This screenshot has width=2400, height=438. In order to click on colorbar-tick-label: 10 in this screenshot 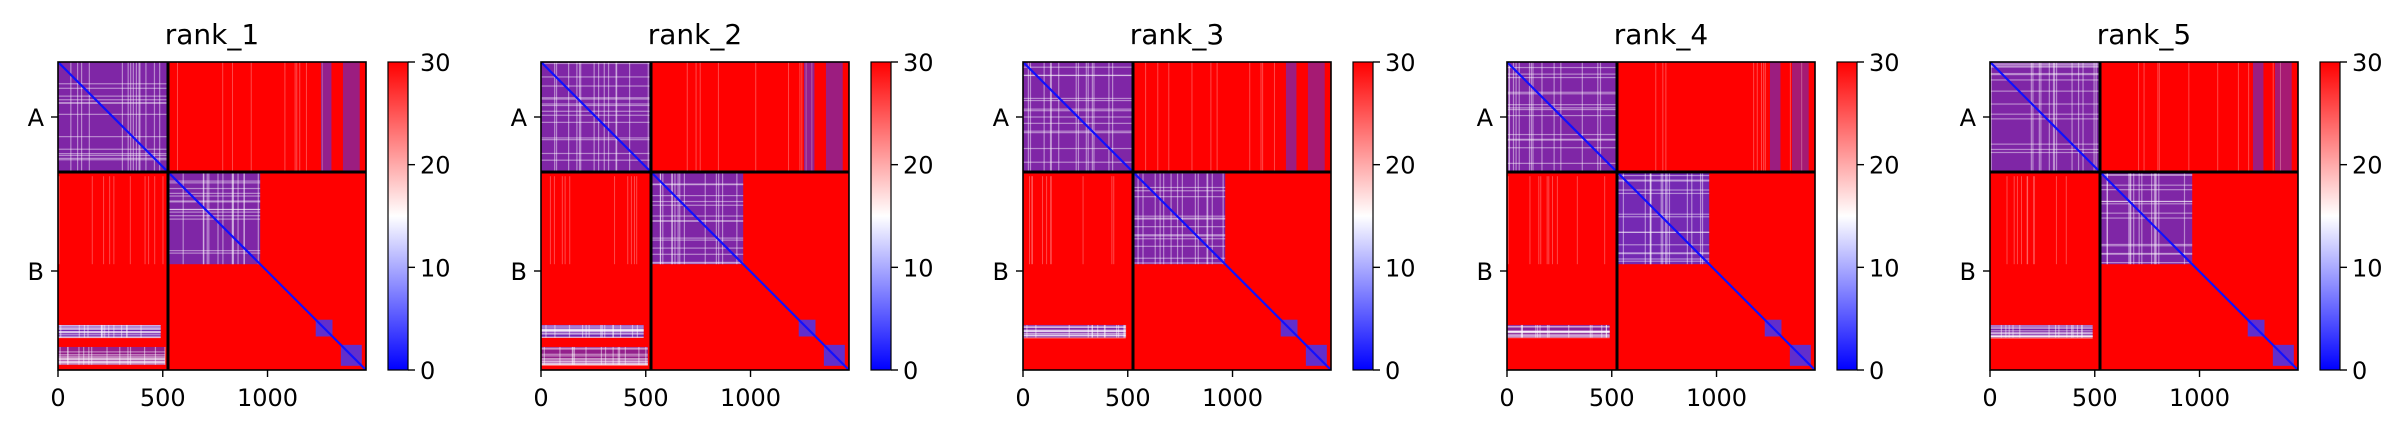, I will do `click(1884, 268)`.